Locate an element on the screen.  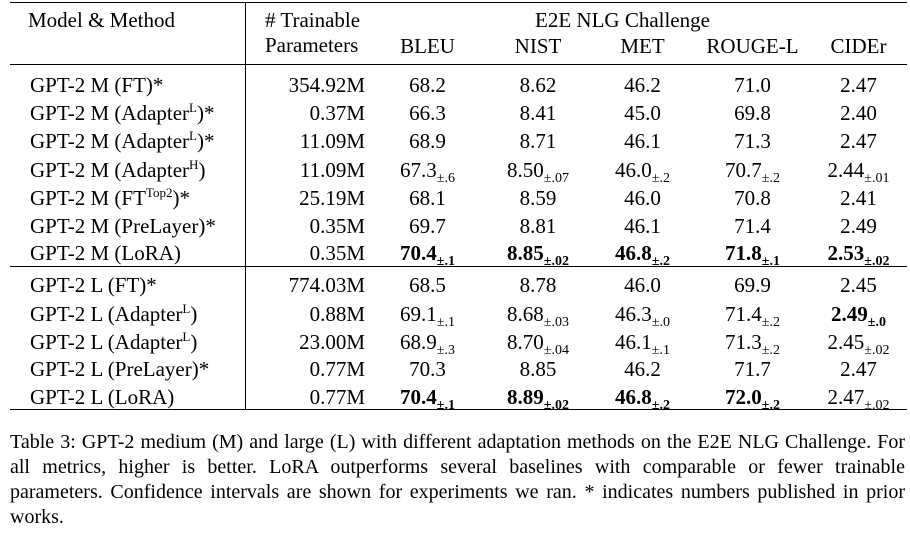
rouge-l-cell: 71.4±.2 is located at coordinates (752, 315).